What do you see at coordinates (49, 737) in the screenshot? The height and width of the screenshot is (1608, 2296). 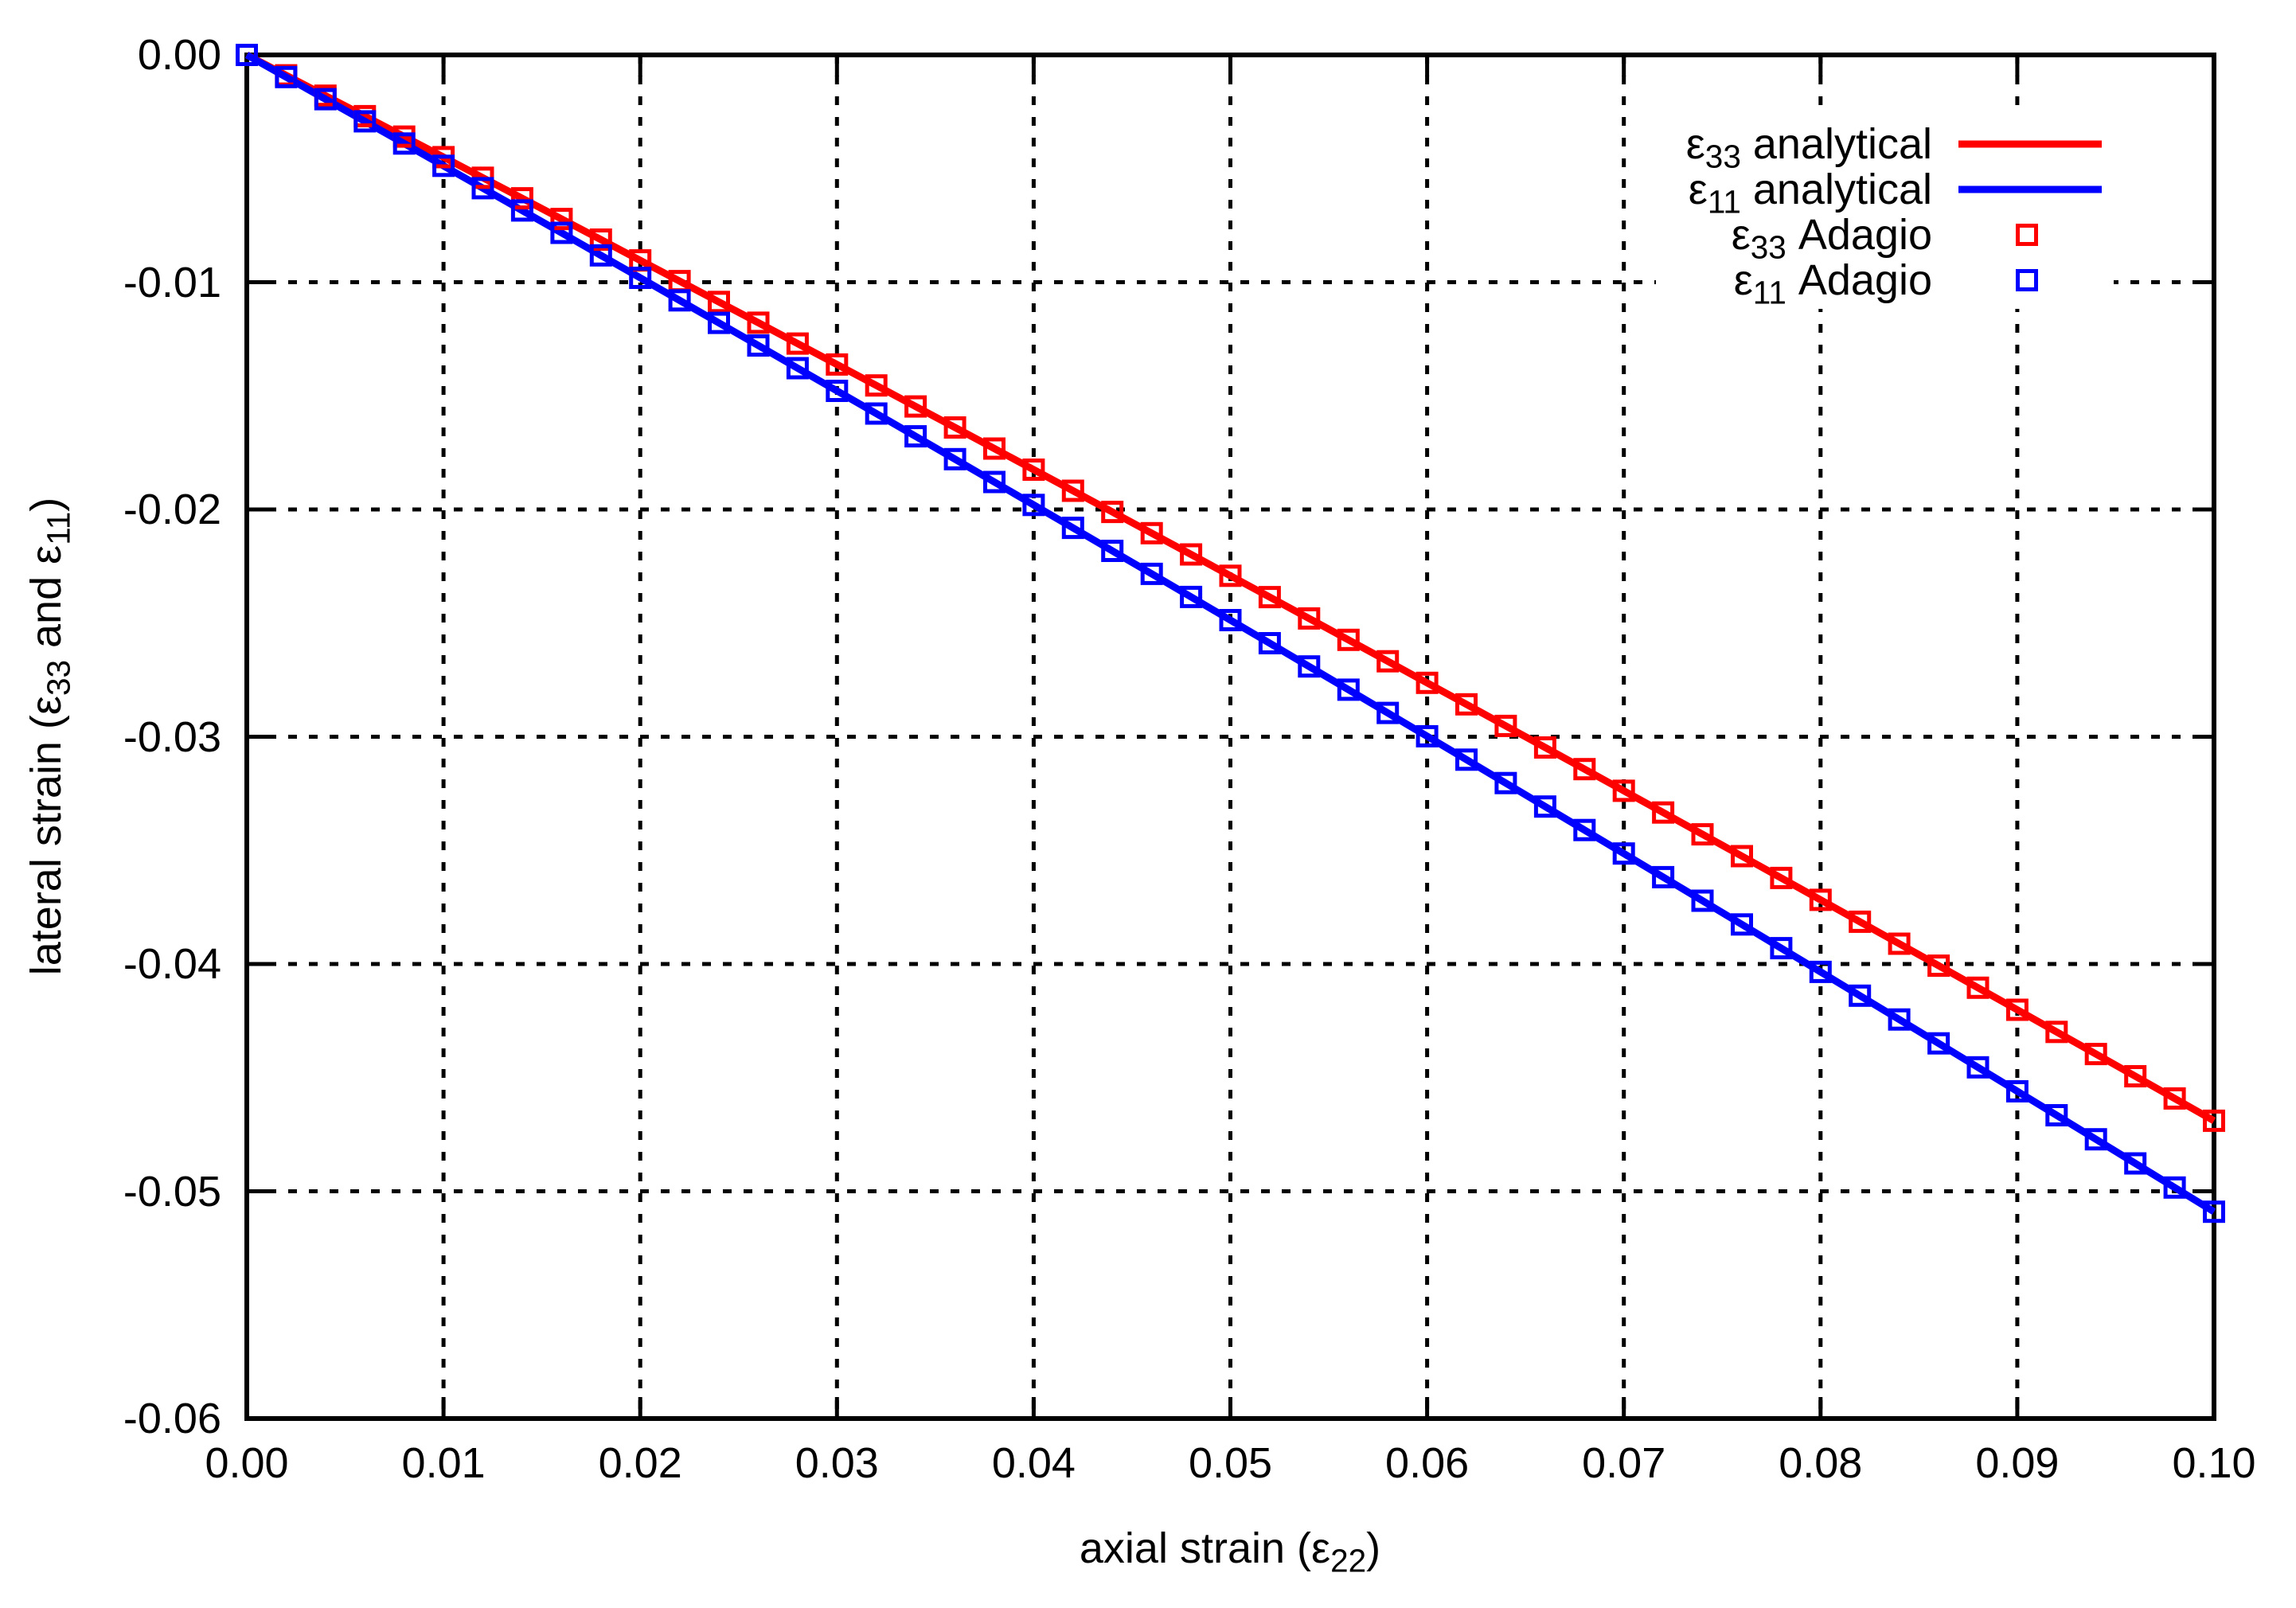 I see `y-axis-title: lateral strain (ε33 and ε11)` at bounding box center [49, 737].